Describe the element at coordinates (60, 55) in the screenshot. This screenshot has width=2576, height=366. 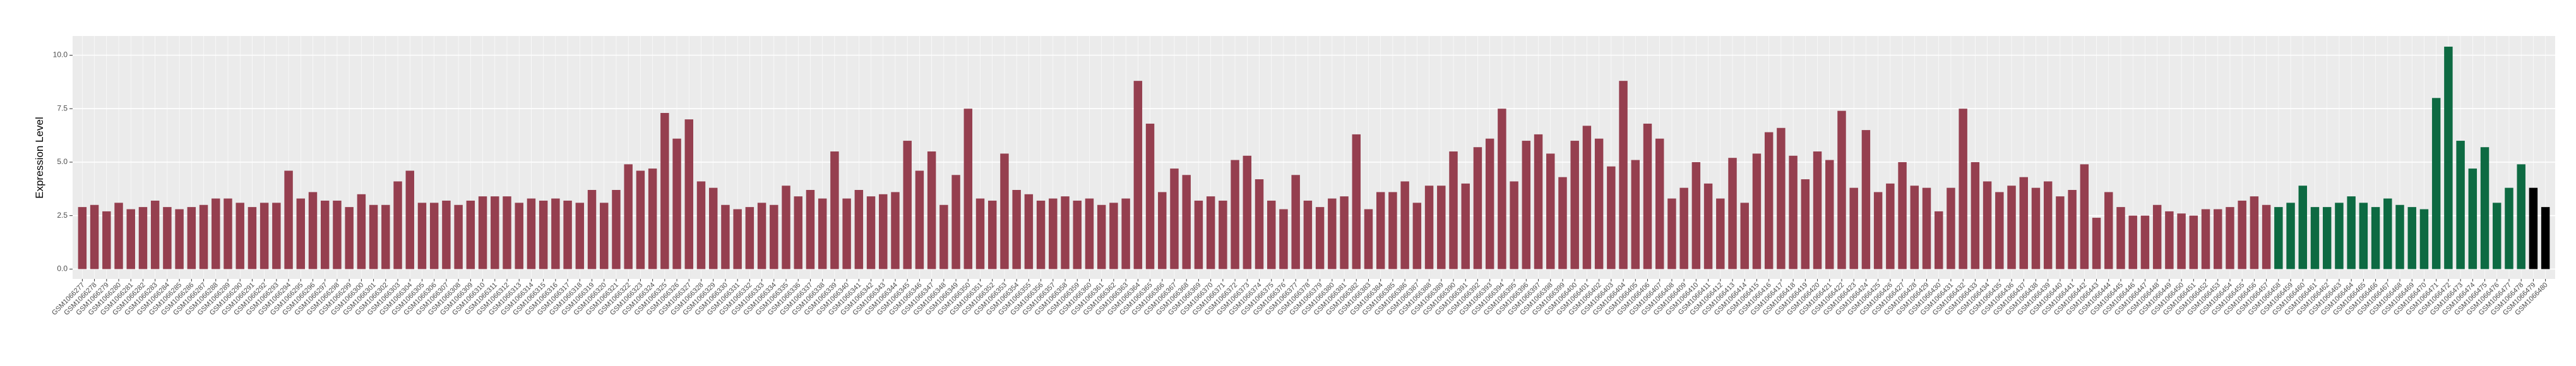
I see `y-tick-label: 10.0` at that location.